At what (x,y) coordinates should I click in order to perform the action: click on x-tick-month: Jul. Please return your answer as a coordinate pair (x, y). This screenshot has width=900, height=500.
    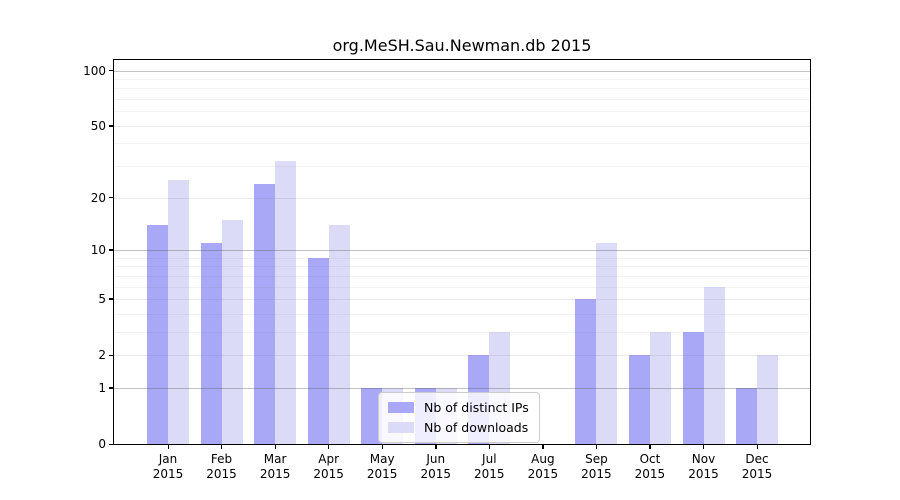
    Looking at the image, I should click on (489, 459).